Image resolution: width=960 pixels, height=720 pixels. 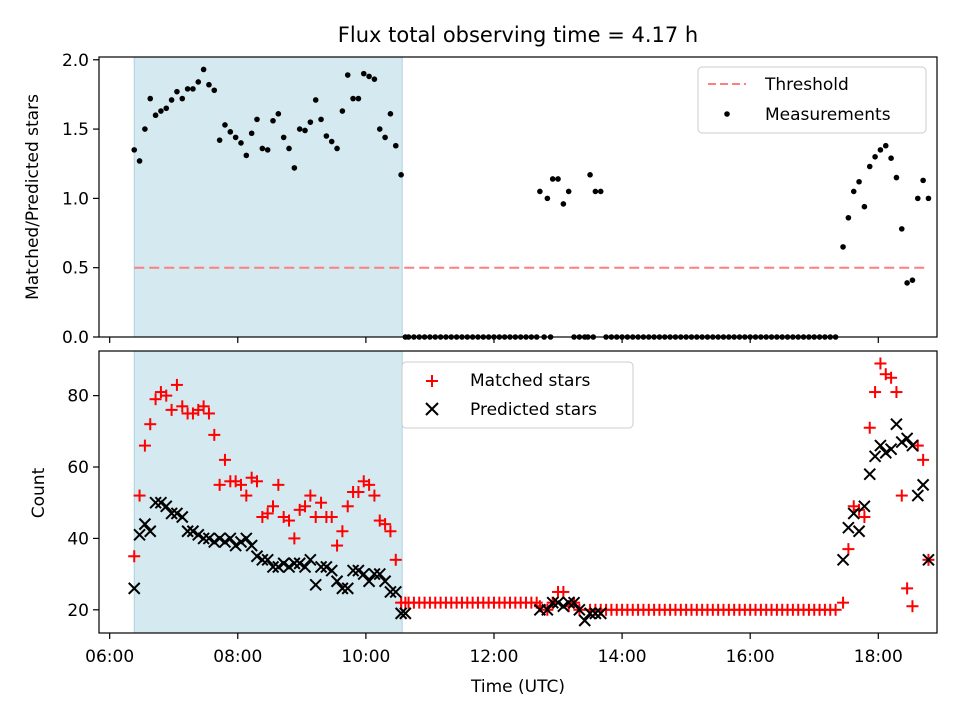 I want to click on x-tick-label: 18:00, so click(x=878, y=657).